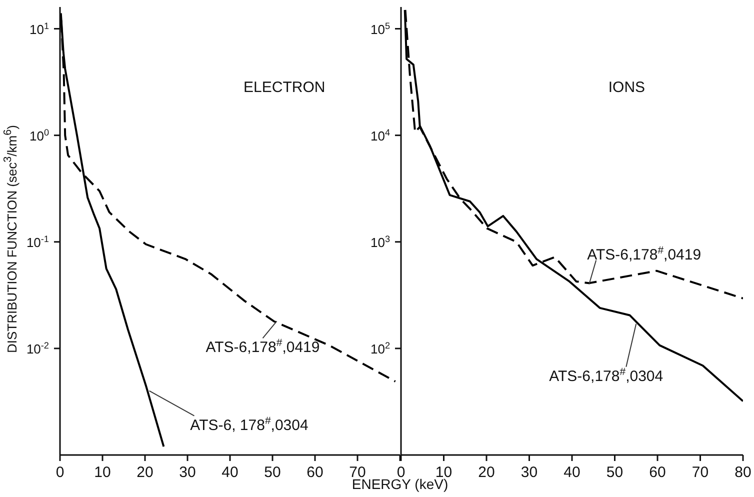 Image resolution: width=754 pixels, height=497 pixels. Describe the element at coordinates (400, 484) in the screenshot. I see `x-axis-title: ENERGY (keV)` at that location.